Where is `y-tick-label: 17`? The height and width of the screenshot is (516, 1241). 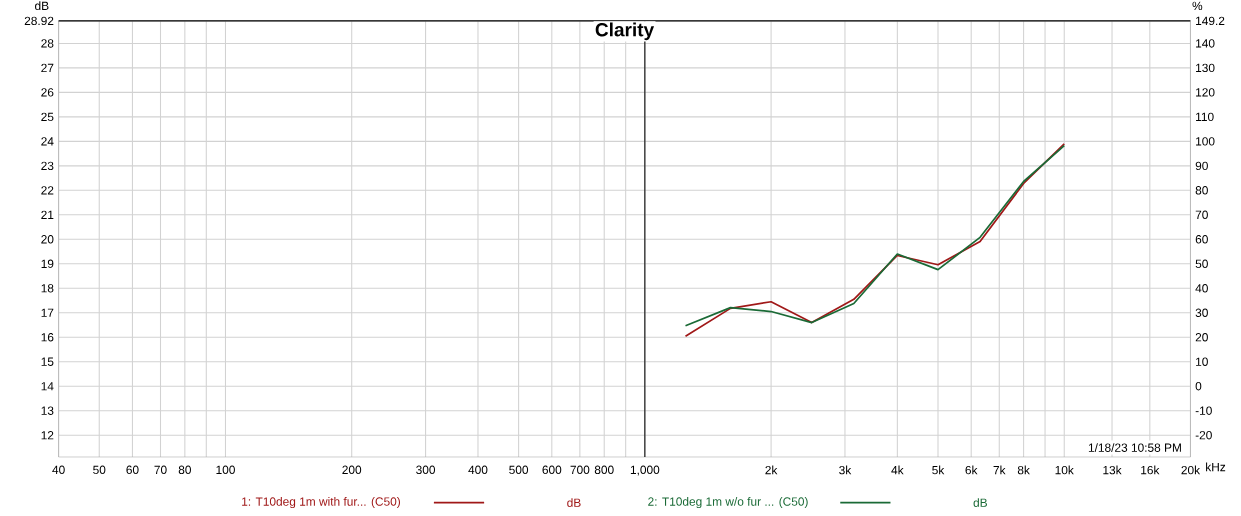
y-tick-label: 17 is located at coordinates (47, 312).